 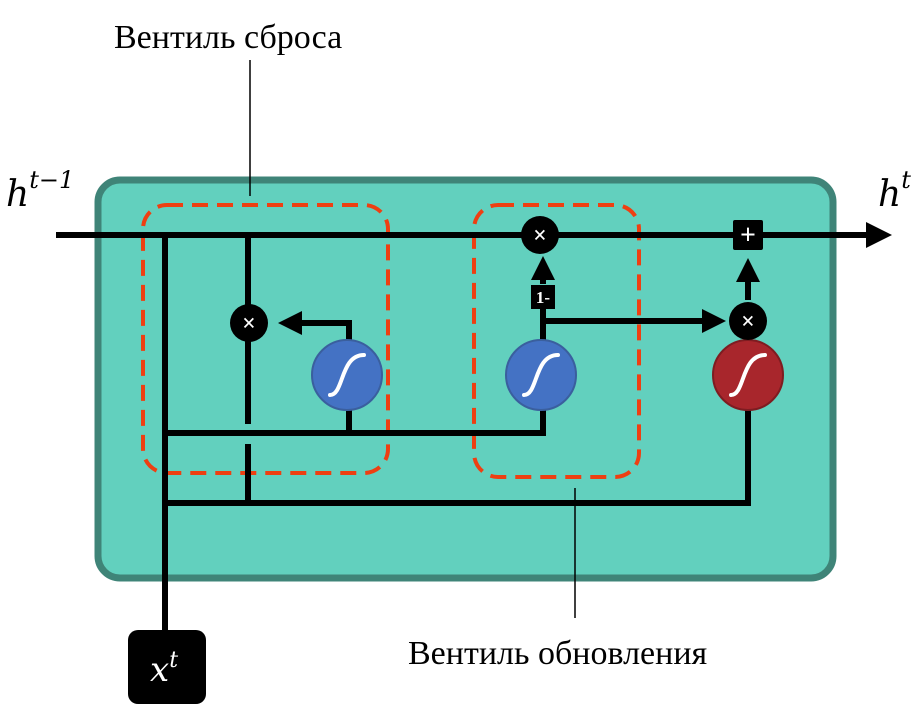 I want to click on input-h-superscript: t−1, so click(x=51, y=180).